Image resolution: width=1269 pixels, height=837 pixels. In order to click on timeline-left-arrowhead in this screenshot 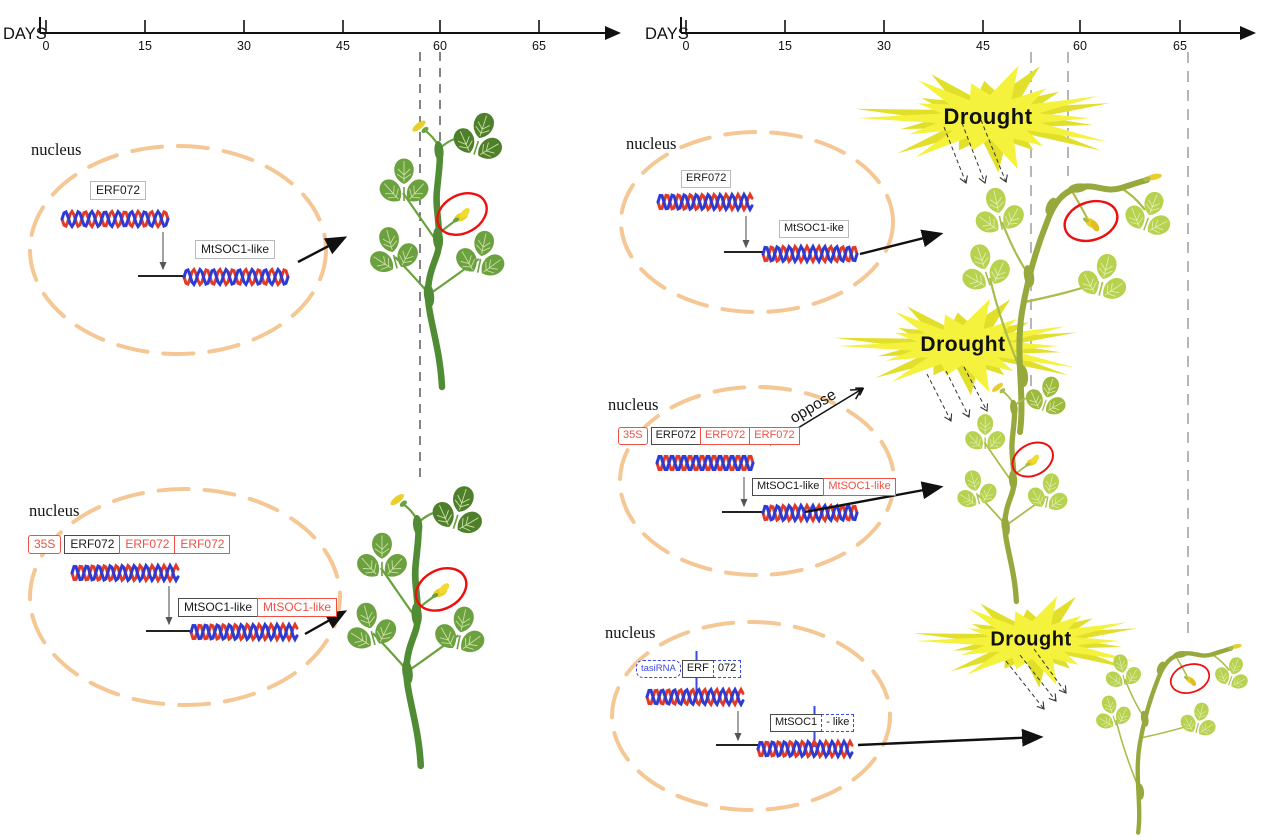, I will do `click(613, 33)`.